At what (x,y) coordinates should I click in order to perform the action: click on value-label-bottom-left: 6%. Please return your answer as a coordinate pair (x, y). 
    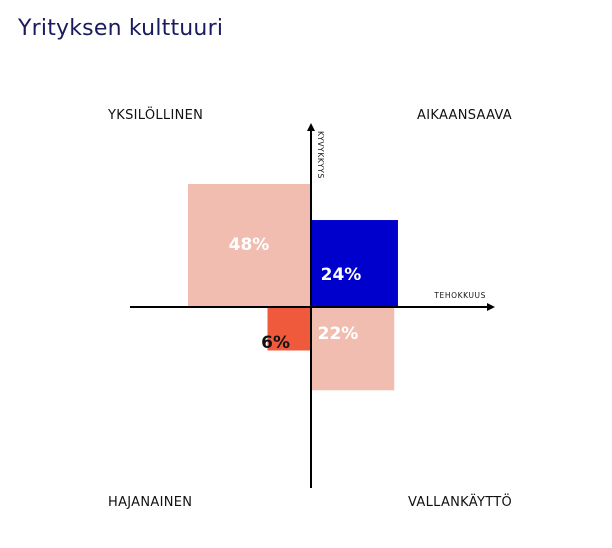
    Looking at the image, I should click on (275, 343).